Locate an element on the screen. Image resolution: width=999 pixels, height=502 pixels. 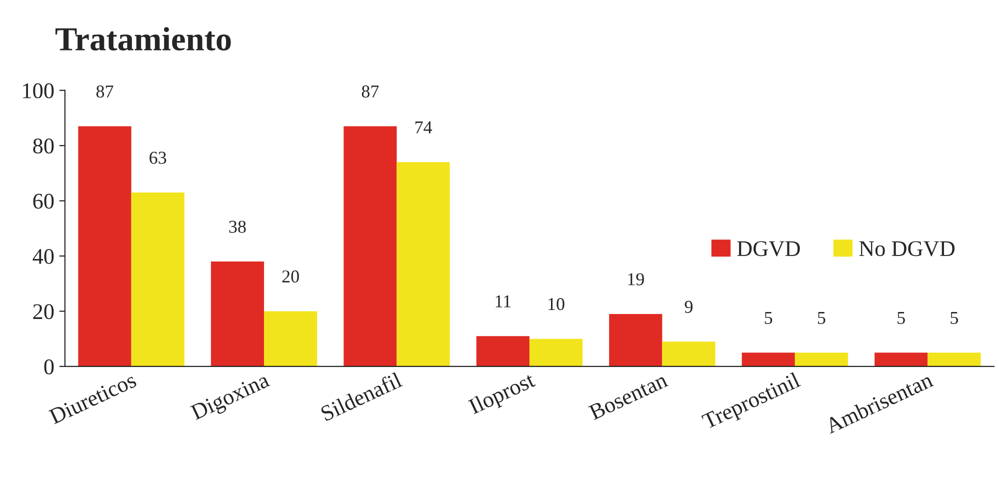
y-tick-label: 0 is located at coordinates (49, 366).